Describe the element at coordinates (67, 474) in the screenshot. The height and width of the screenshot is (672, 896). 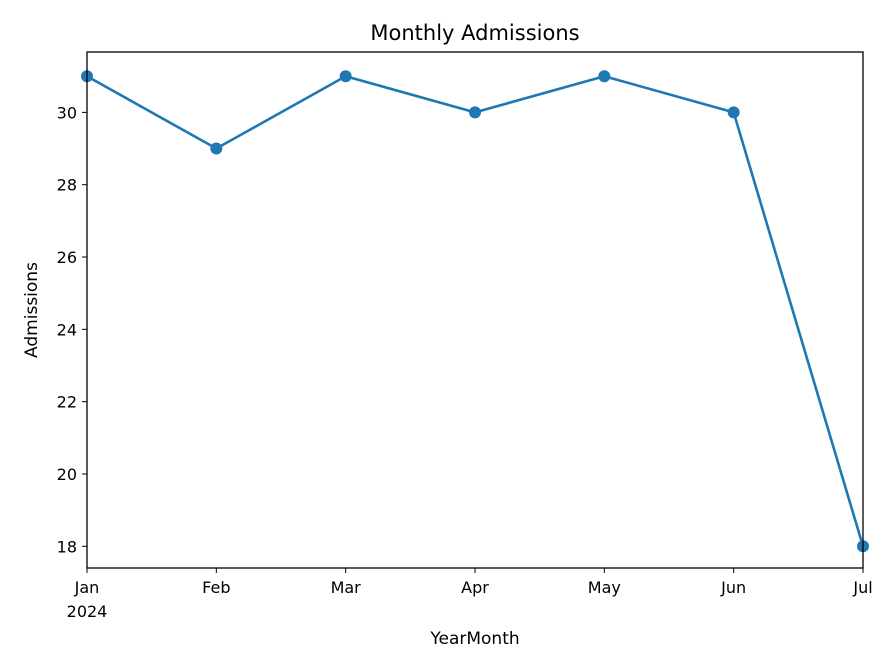
I see `y-tick-label: 20` at that location.